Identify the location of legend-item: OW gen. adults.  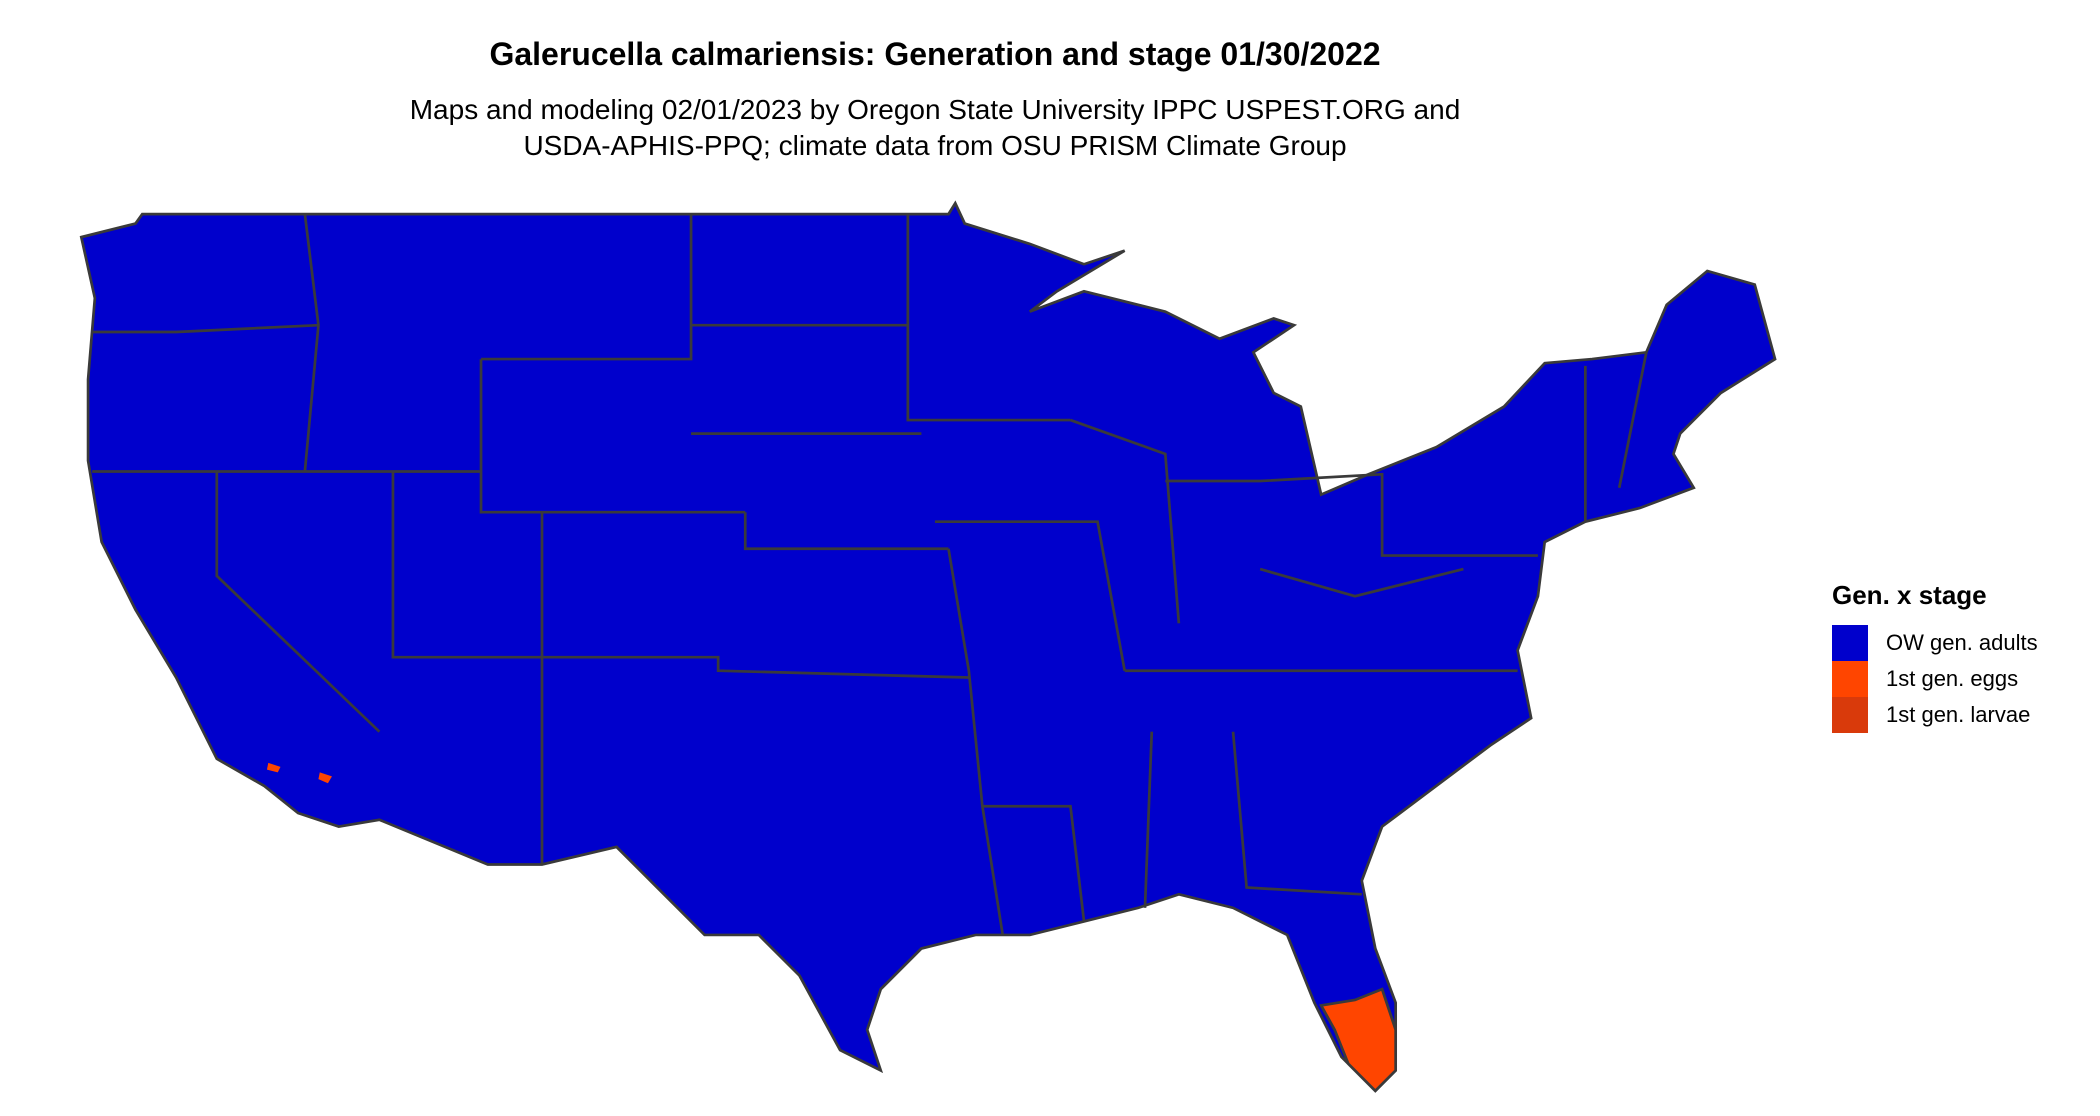
(1935, 643).